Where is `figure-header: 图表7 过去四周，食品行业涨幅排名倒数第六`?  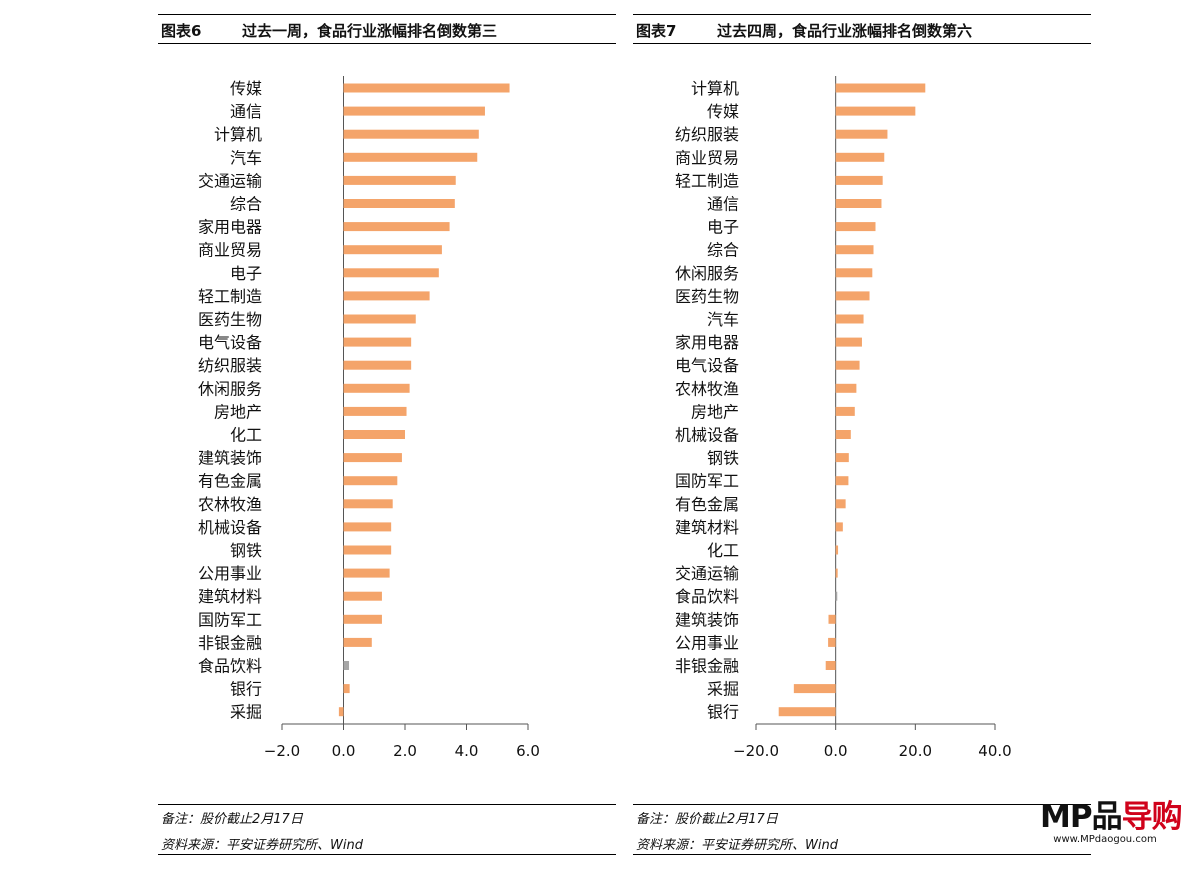 figure-header: 图表7 过去四周，食品行业涨幅排名倒数第六 is located at coordinates (862, 29).